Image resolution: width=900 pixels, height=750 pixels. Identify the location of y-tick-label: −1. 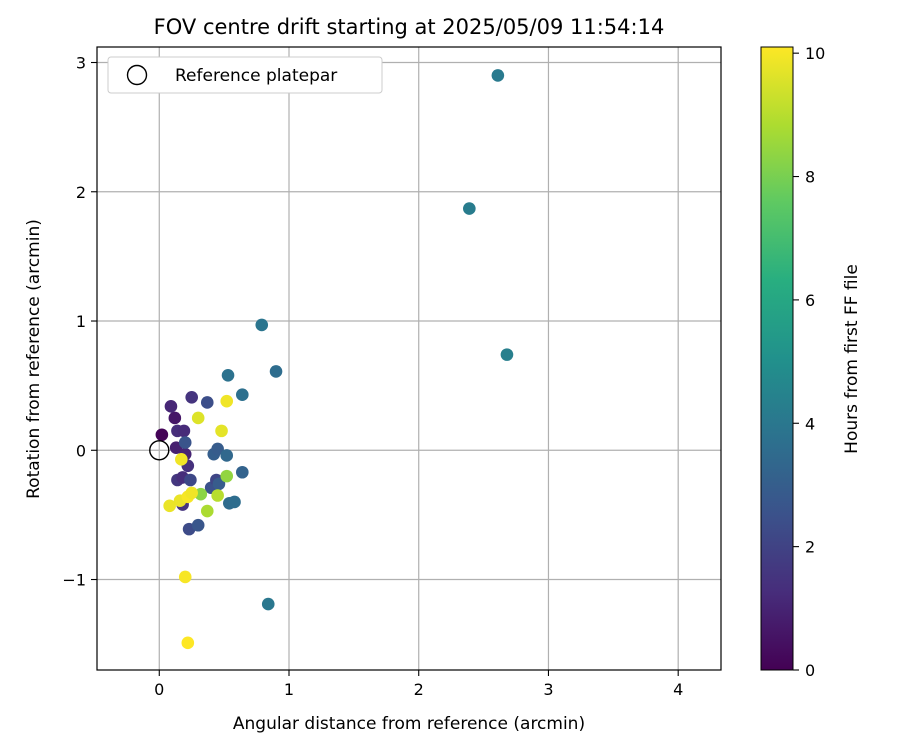
(74, 580).